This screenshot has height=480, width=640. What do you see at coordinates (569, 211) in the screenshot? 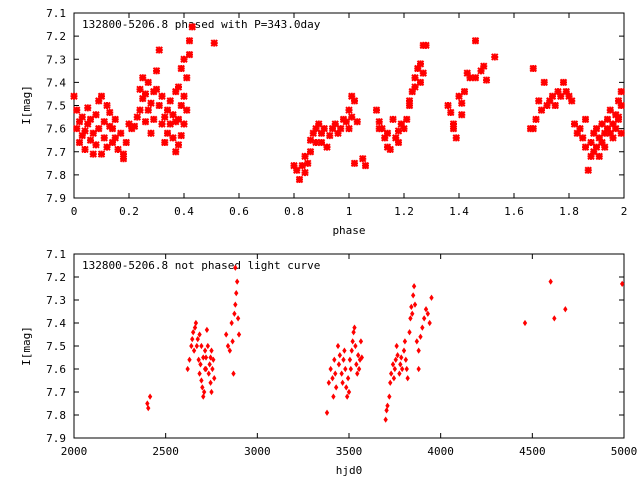
I see `x-tick-label: 1.8` at bounding box center [569, 211].